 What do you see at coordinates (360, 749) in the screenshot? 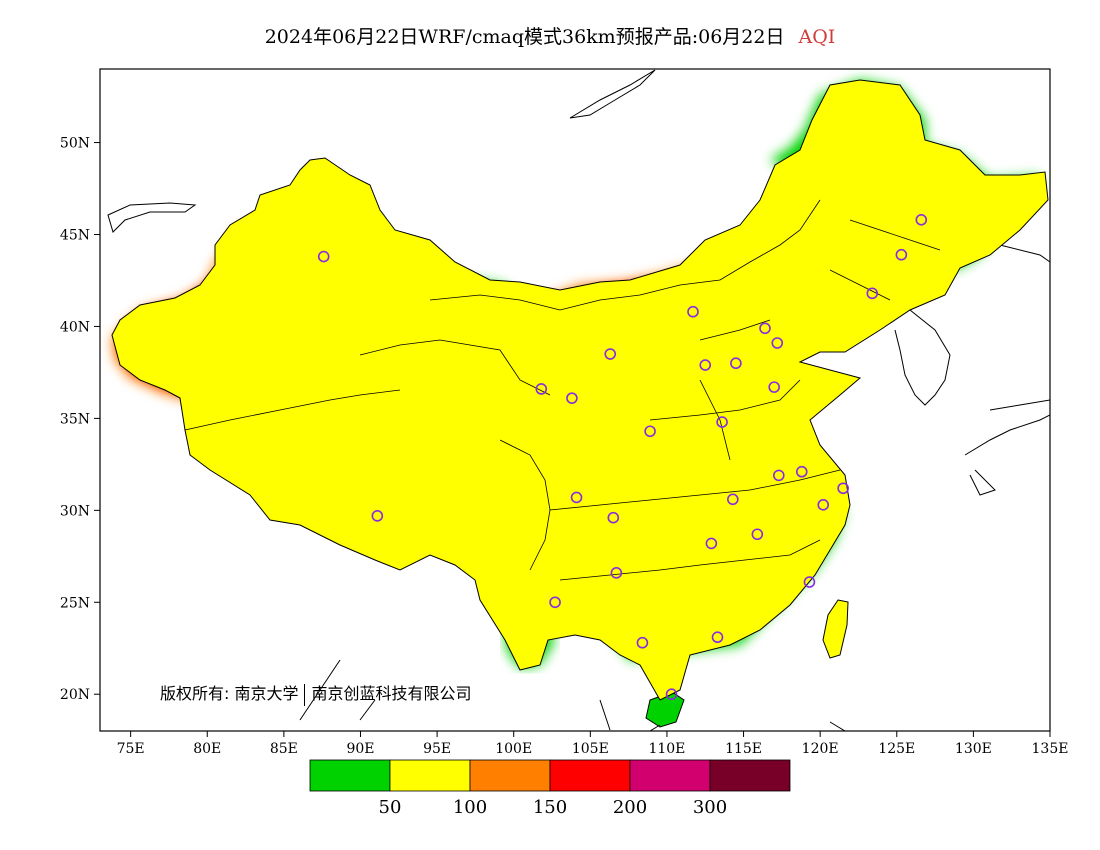
I see `x-tick-label: 90E` at bounding box center [360, 749].